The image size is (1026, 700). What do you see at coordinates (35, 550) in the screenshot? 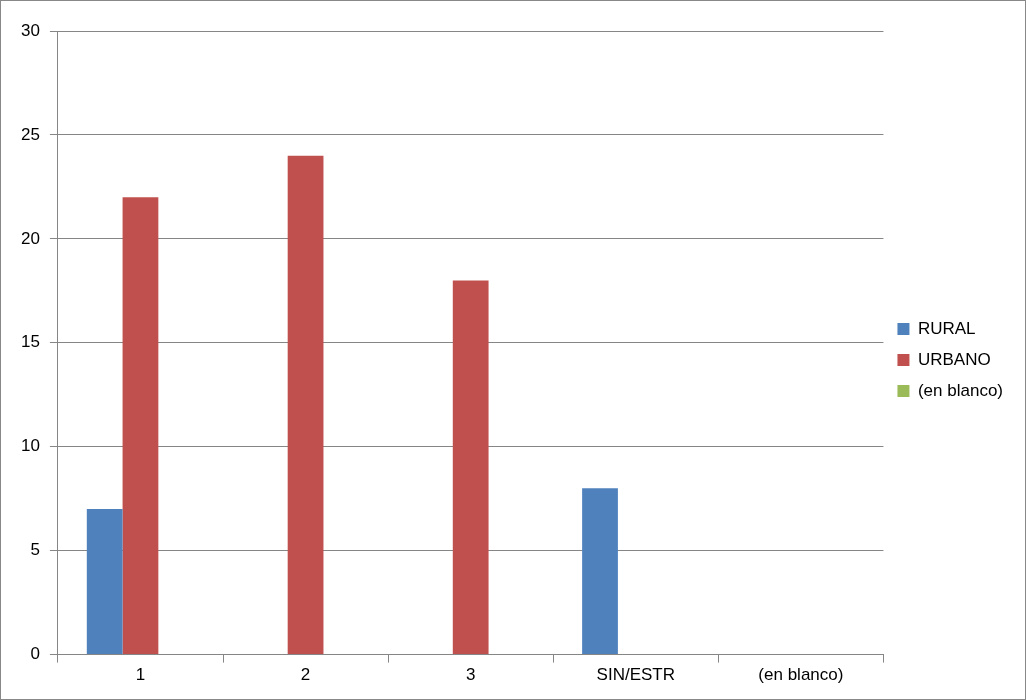
I see `y-tick-label: 5` at bounding box center [35, 550].